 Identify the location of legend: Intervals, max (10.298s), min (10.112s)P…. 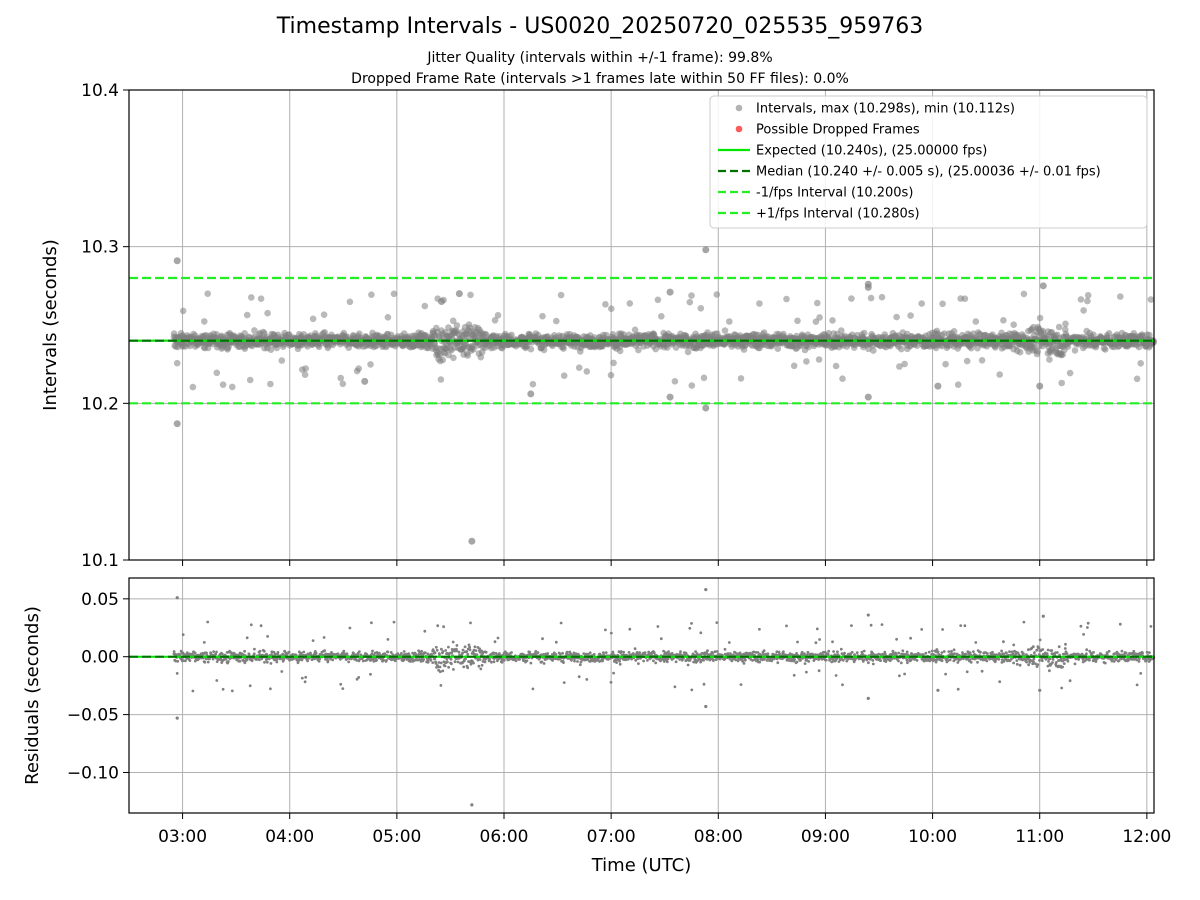
(928, 162).